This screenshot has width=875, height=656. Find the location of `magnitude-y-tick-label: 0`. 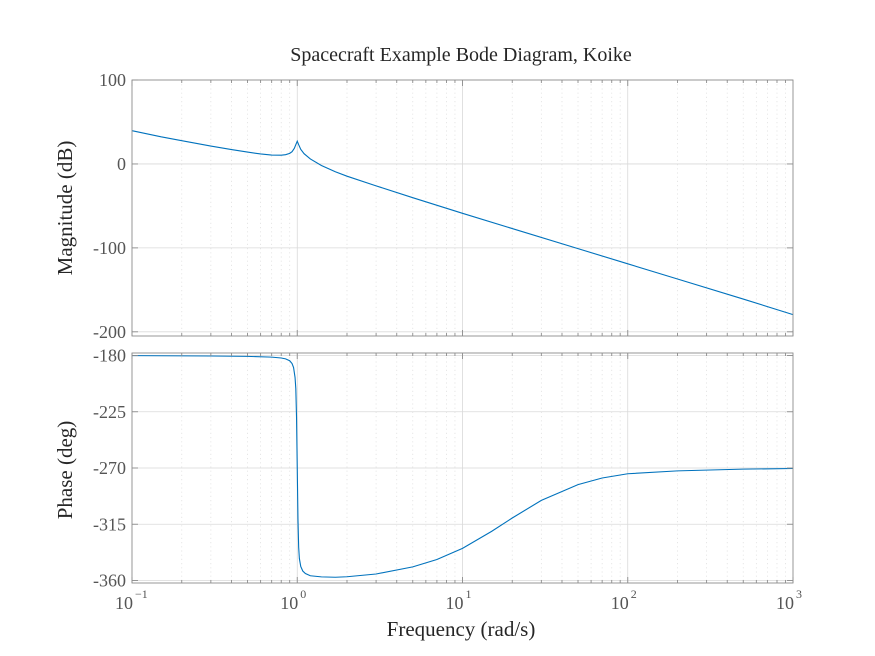

magnitude-y-tick-label: 0 is located at coordinates (121, 164).